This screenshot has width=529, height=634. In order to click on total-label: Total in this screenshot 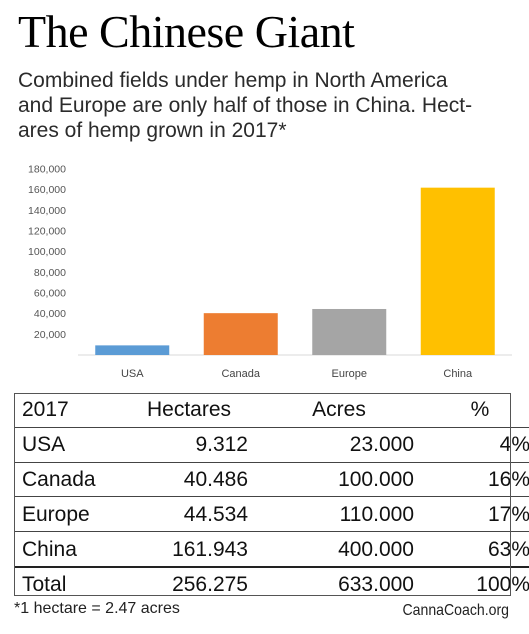, I will do `click(68, 583)`.